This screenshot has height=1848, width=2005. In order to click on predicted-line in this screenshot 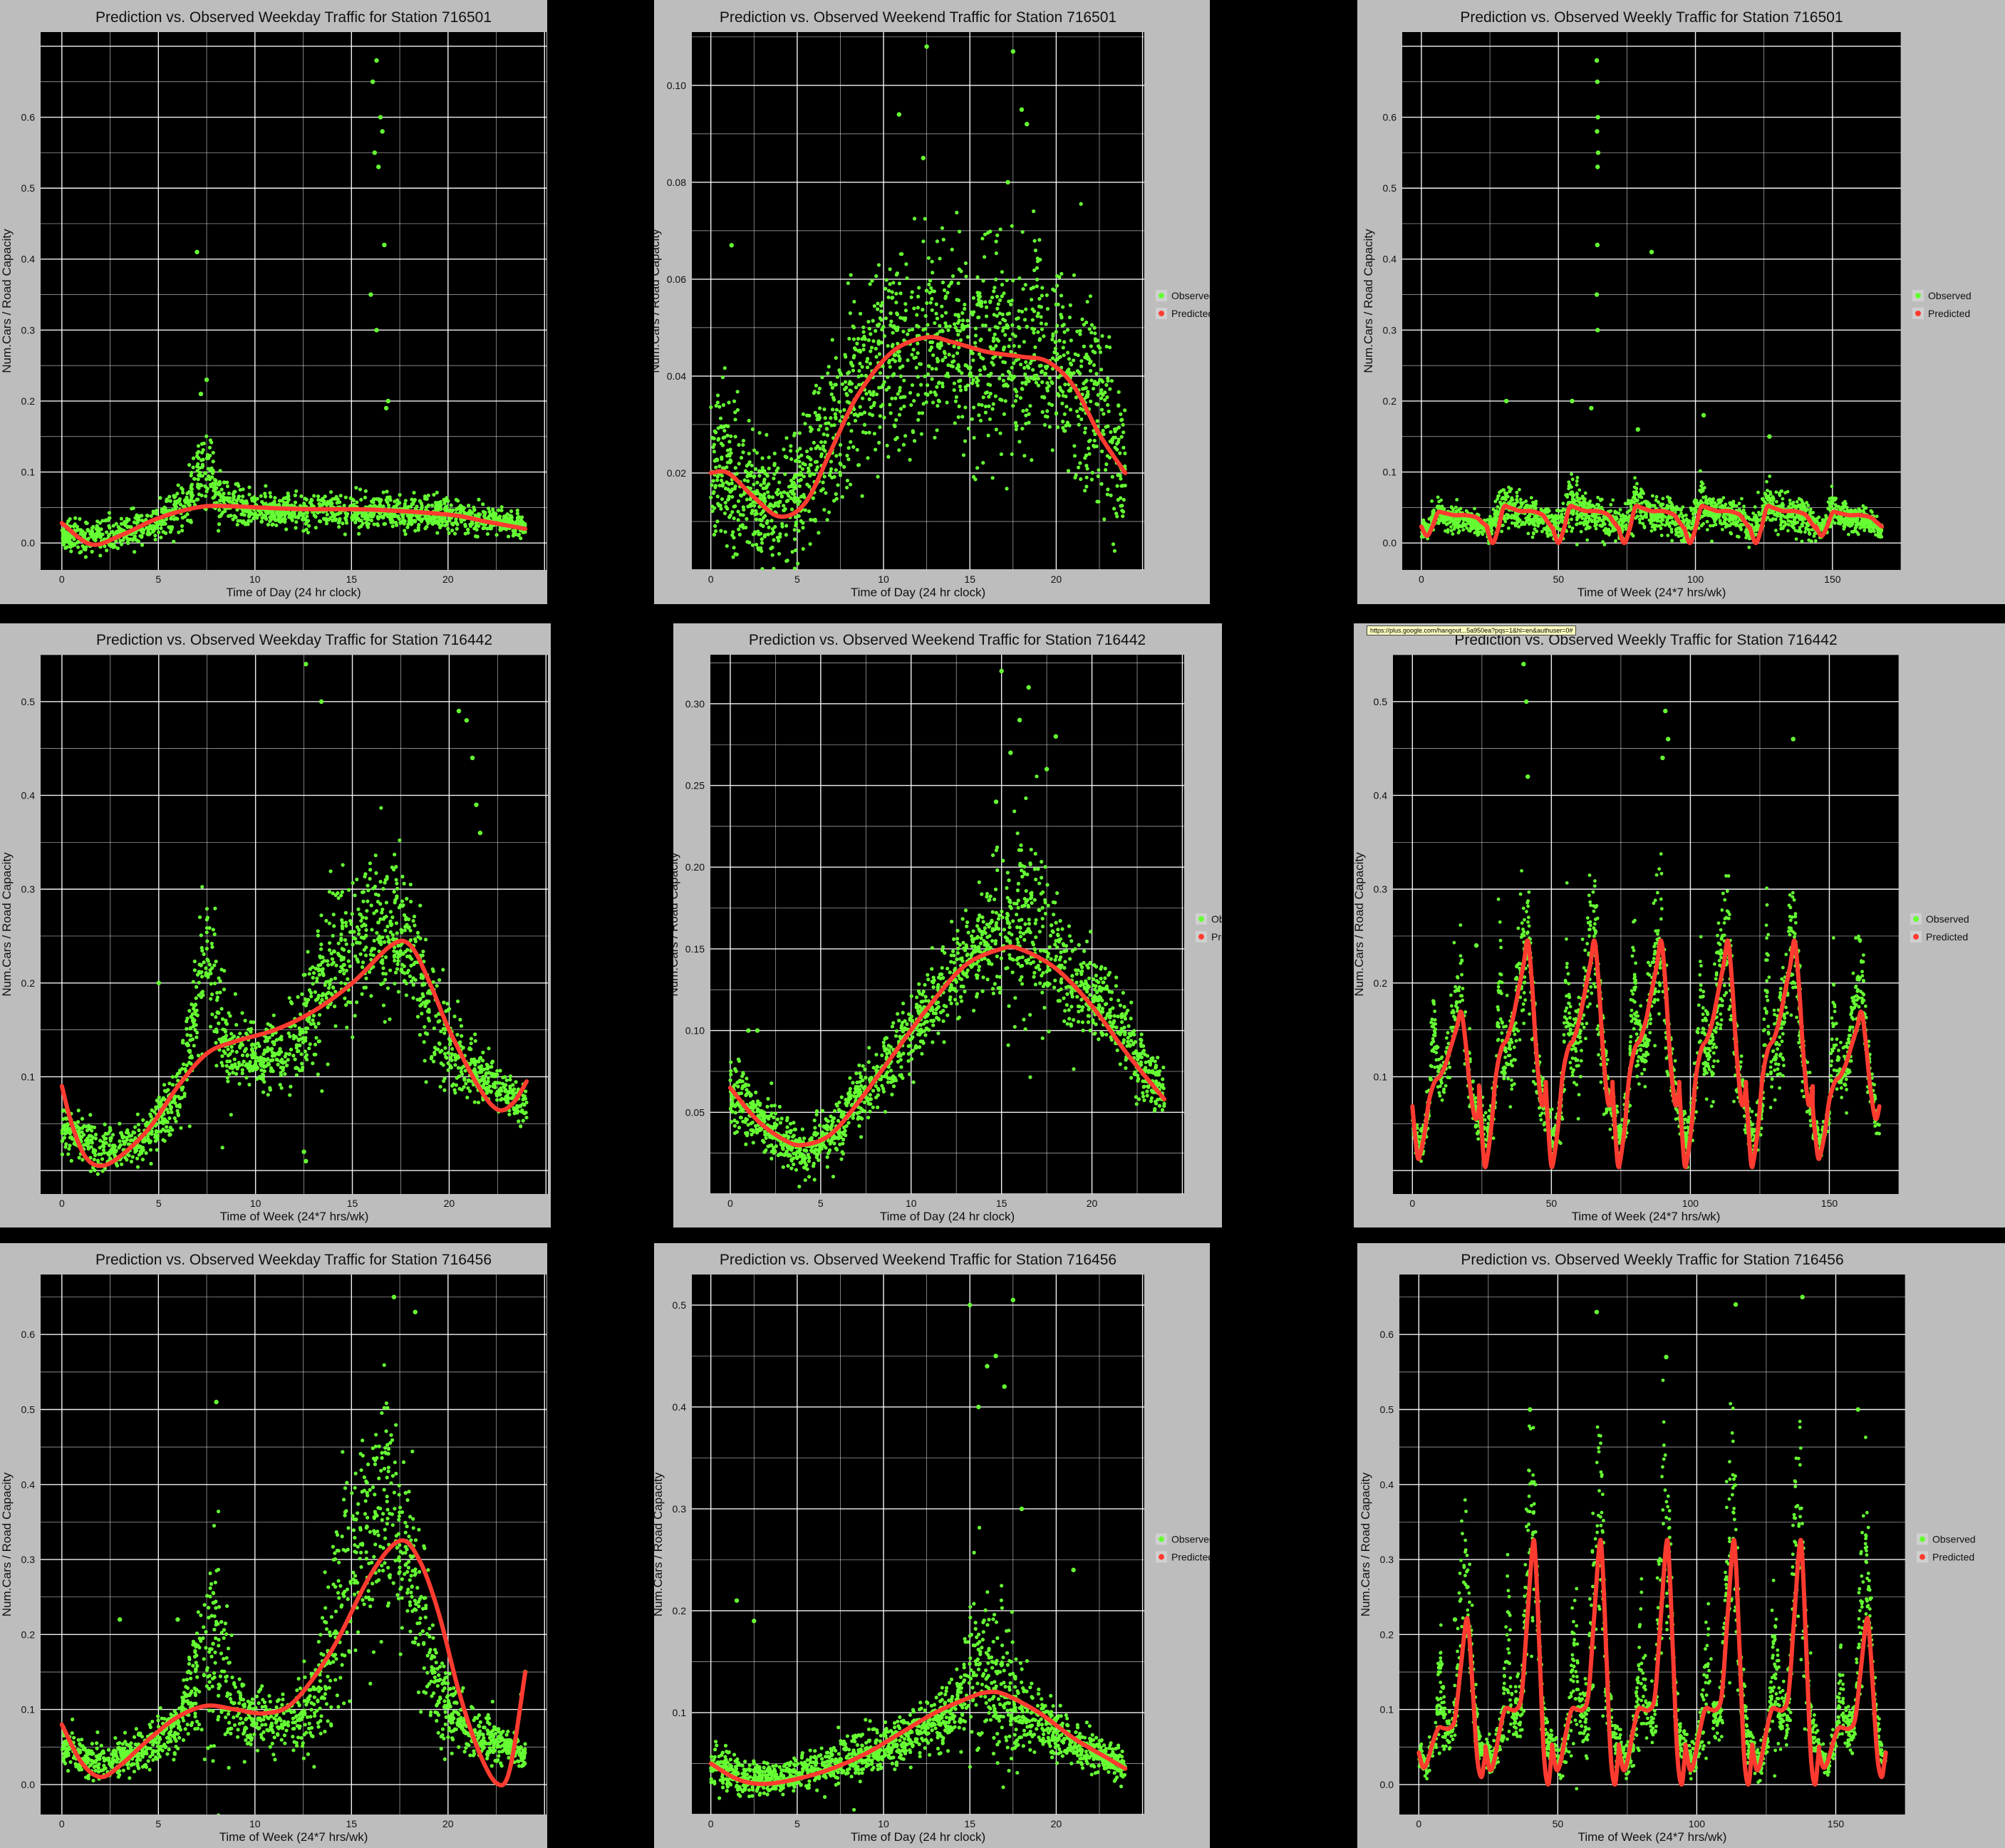, I will do `click(293, 525)`.